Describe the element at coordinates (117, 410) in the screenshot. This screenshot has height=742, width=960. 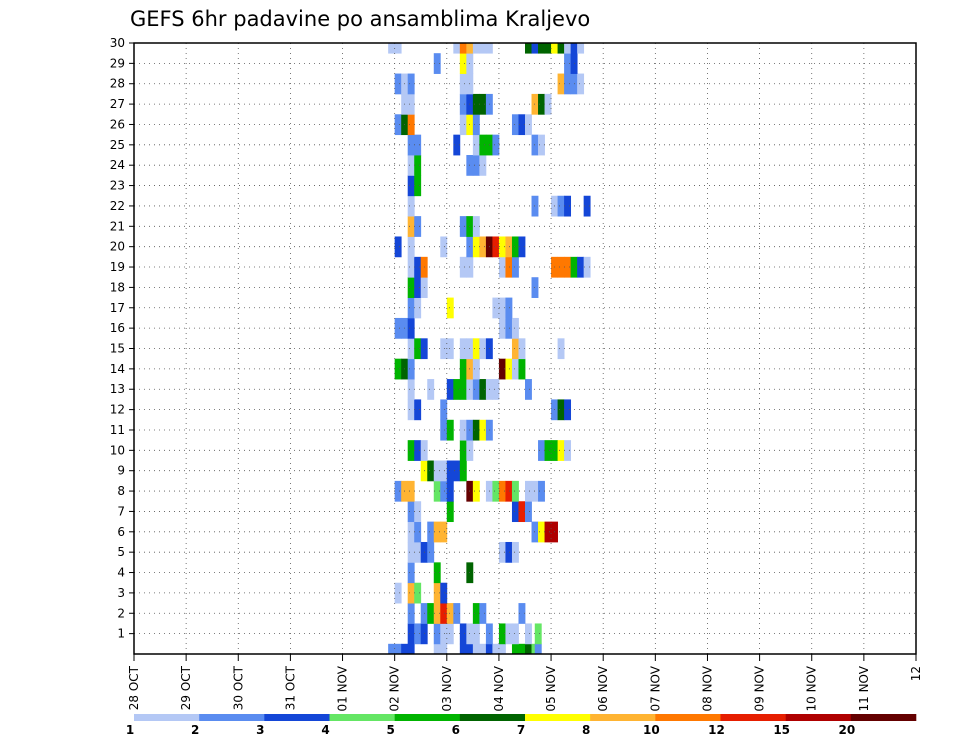
I see `y-tick-label: 12` at that location.